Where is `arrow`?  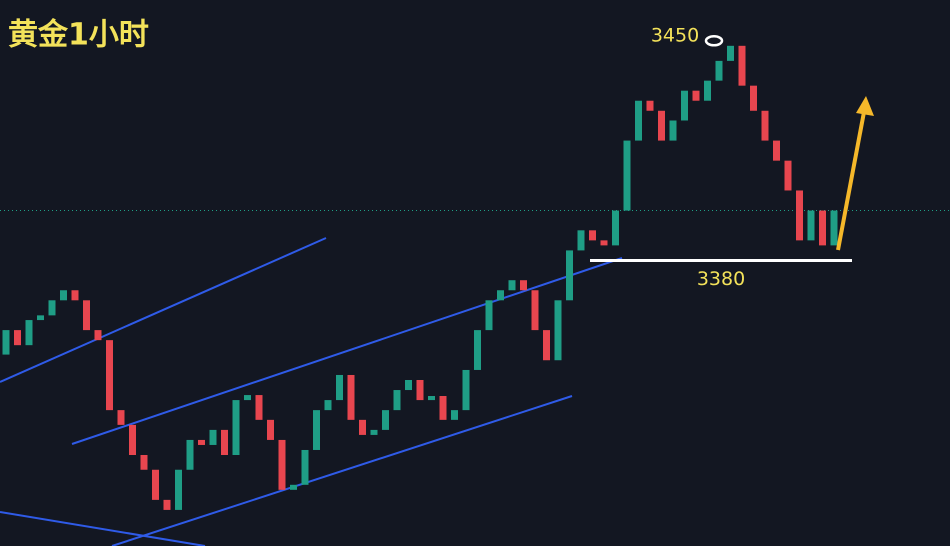 arrow is located at coordinates (855, 173).